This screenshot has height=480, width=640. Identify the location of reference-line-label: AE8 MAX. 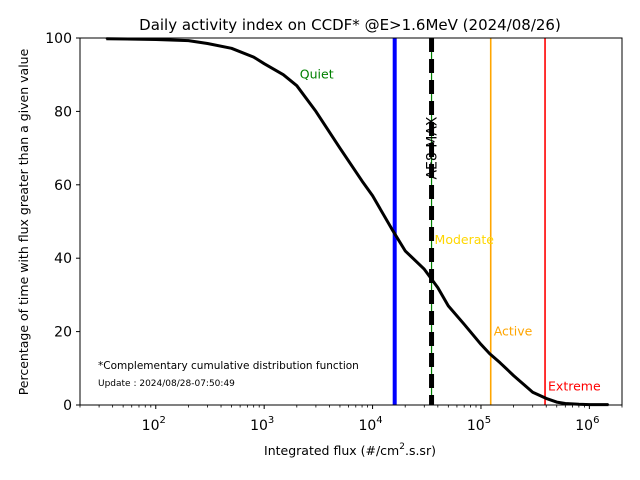
(433, 147).